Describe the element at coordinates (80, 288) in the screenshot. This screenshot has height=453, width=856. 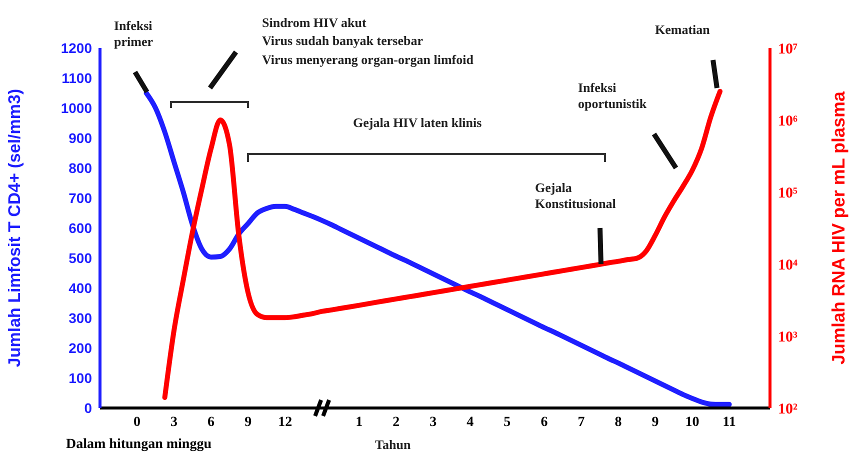
I see `y-tick-label: 400` at that location.